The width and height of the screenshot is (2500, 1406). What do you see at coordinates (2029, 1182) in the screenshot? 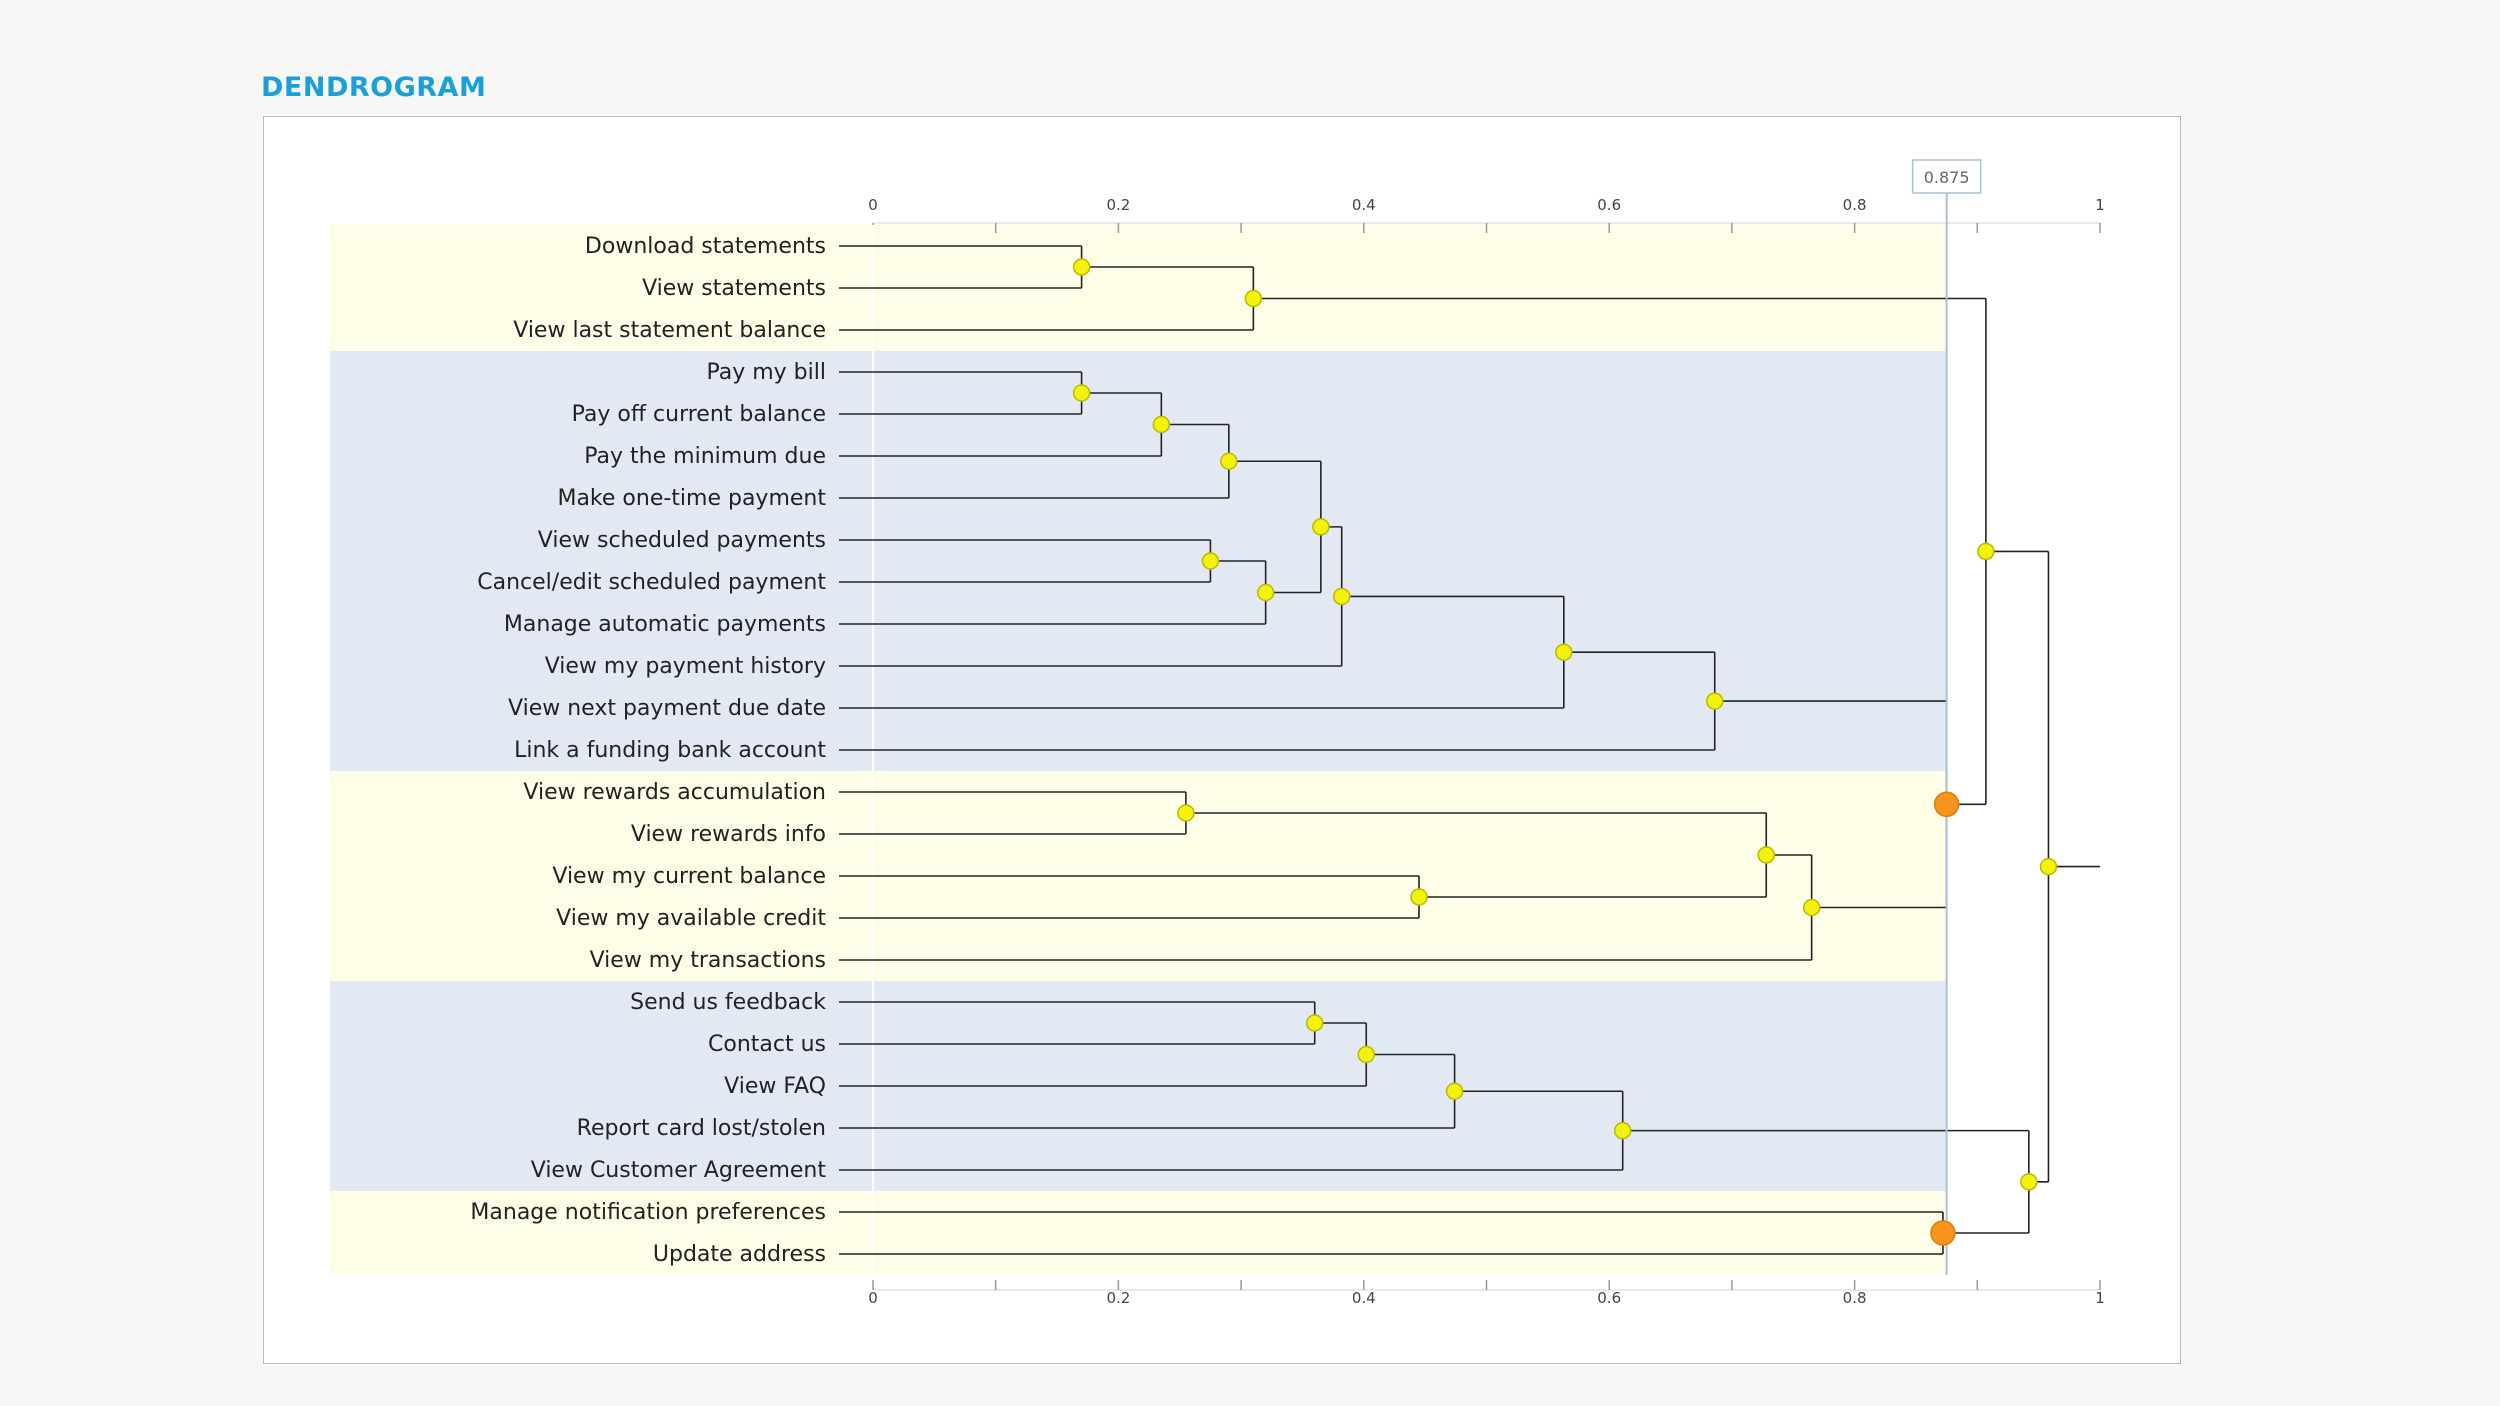
I see `merge-node-Y` at bounding box center [2029, 1182].